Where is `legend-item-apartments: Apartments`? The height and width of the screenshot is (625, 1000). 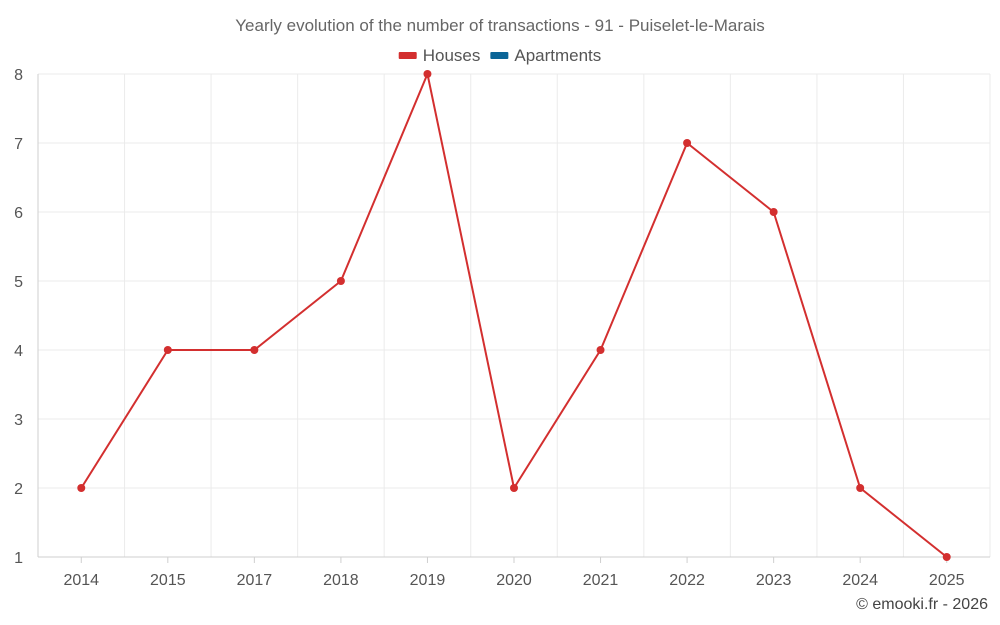
legend-item-apartments: Apartments is located at coordinates (545, 55).